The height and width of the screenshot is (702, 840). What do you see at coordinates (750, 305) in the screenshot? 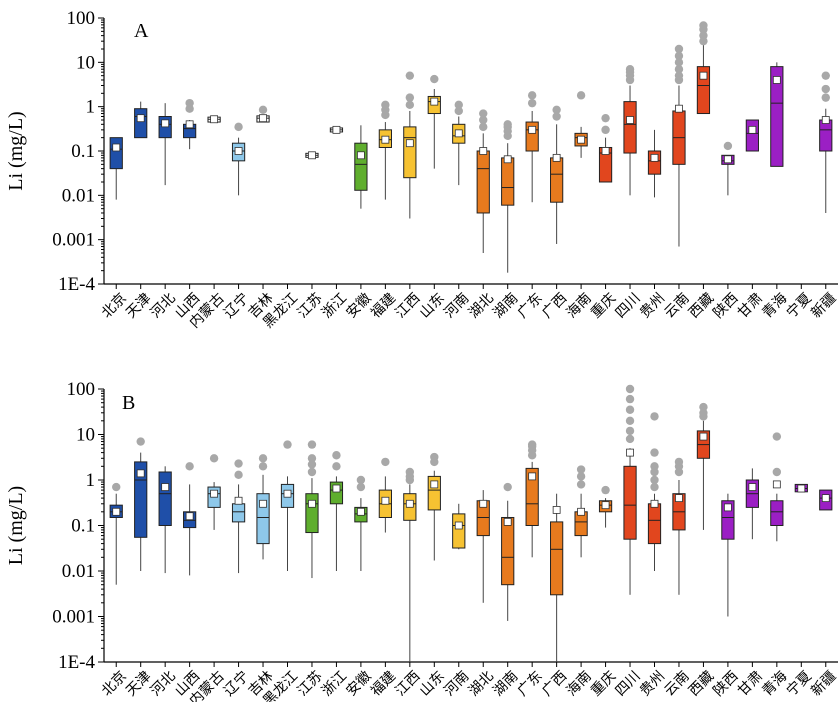
I see `x-tick-label: 甘肃` at bounding box center [750, 305].